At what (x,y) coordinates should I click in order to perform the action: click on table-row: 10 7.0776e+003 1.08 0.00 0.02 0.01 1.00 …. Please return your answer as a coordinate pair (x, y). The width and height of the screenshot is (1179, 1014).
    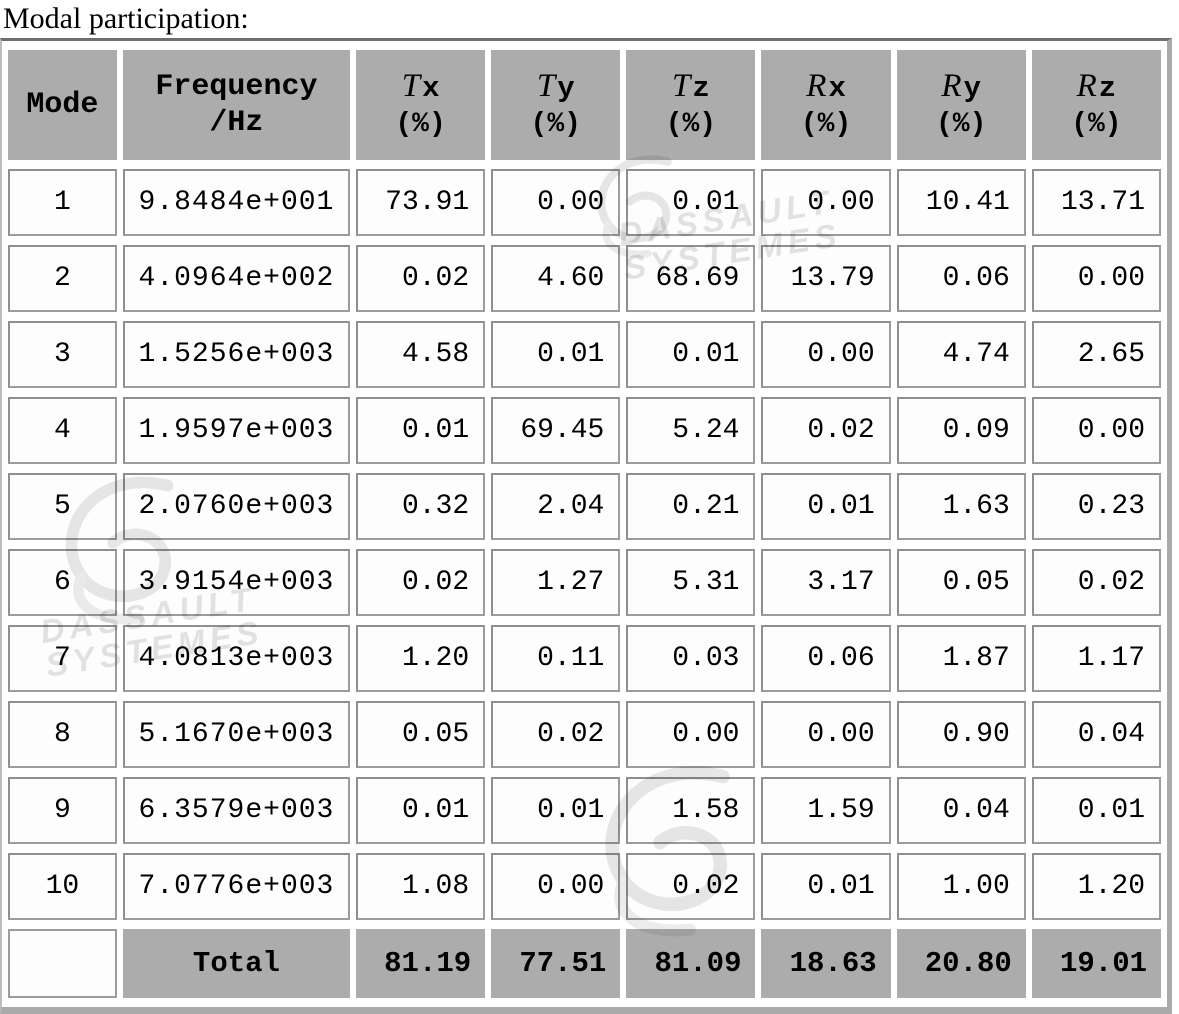
    Looking at the image, I should click on (584, 886).